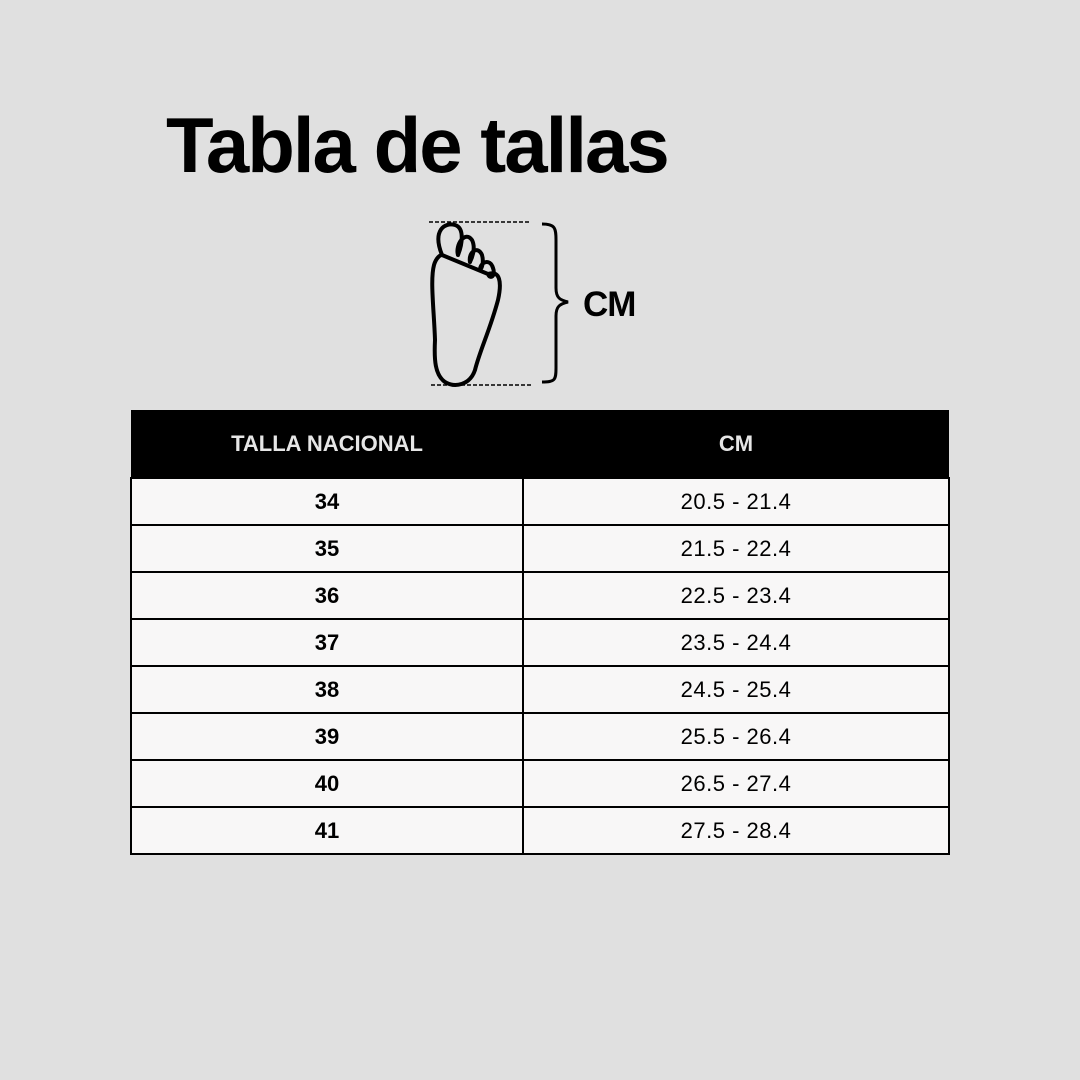 The width and height of the screenshot is (1080, 1080). Describe the element at coordinates (736, 642) in the screenshot. I see `cm-cell: 23.5 - 24.4` at that location.